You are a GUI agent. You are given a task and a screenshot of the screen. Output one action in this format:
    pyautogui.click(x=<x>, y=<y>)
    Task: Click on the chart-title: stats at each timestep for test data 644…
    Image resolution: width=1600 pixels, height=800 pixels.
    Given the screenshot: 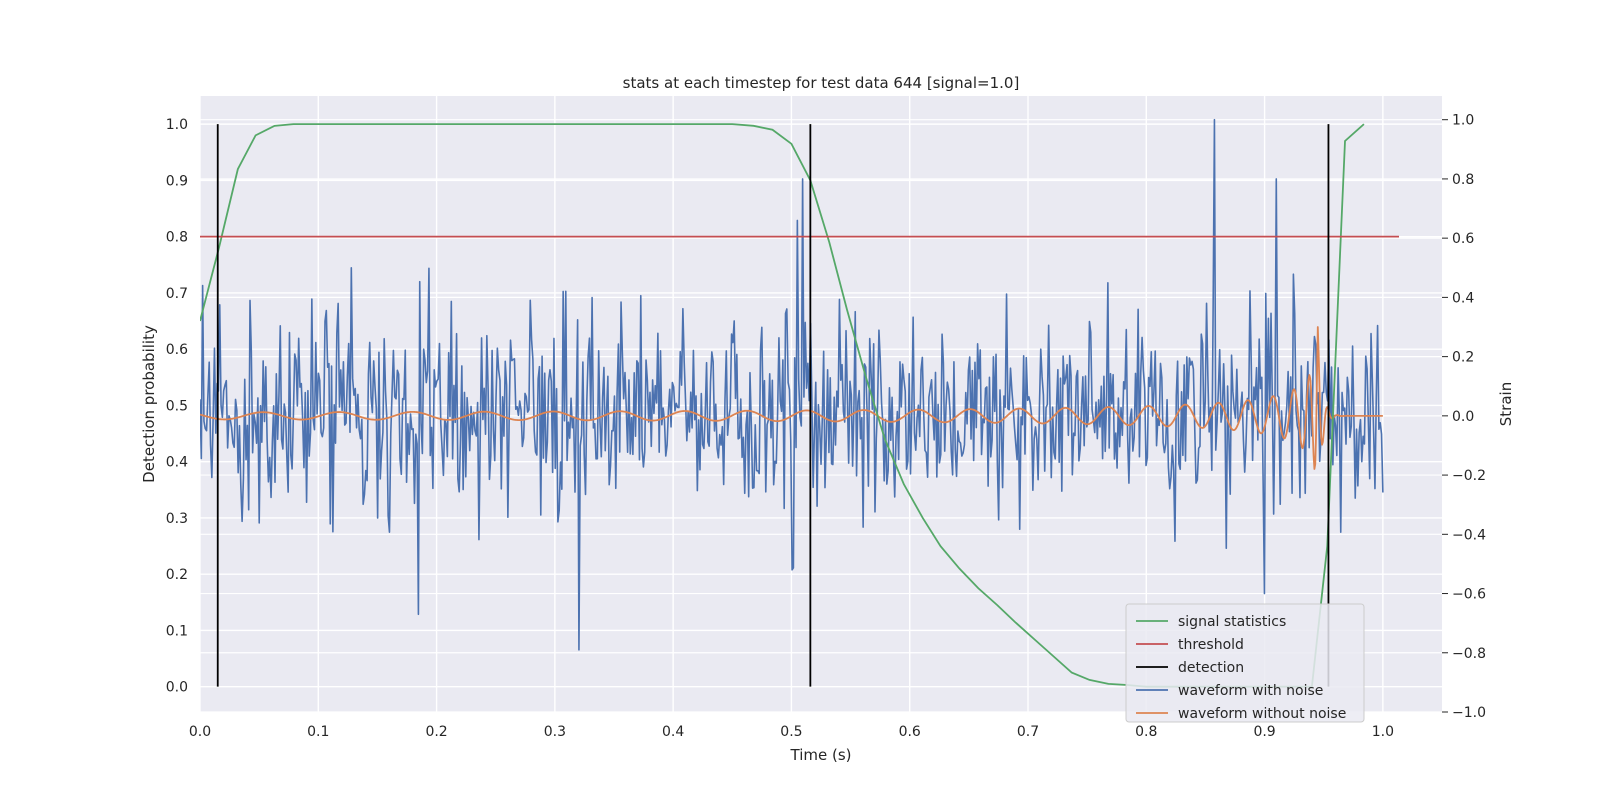 What is the action you would take?
    pyautogui.click(x=821, y=83)
    